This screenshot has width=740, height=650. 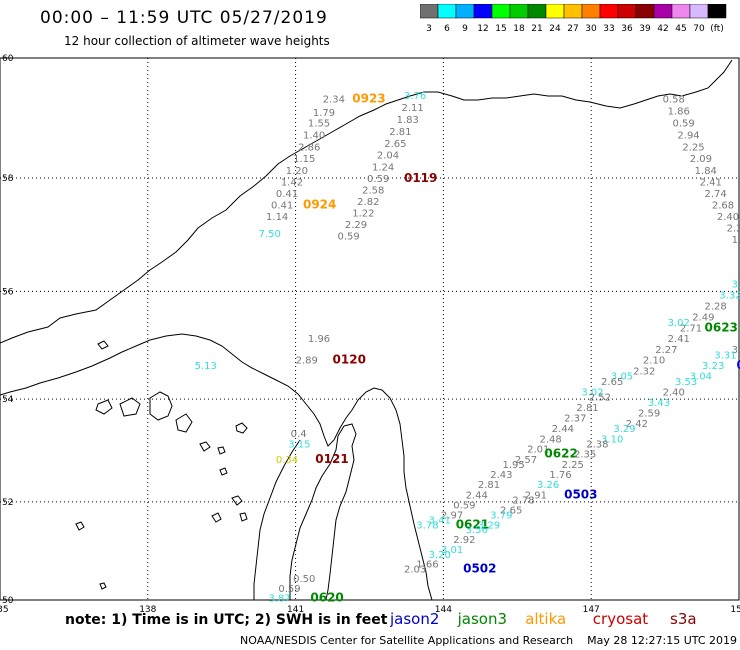 I want to click on lon-label: 138, so click(x=147, y=610).